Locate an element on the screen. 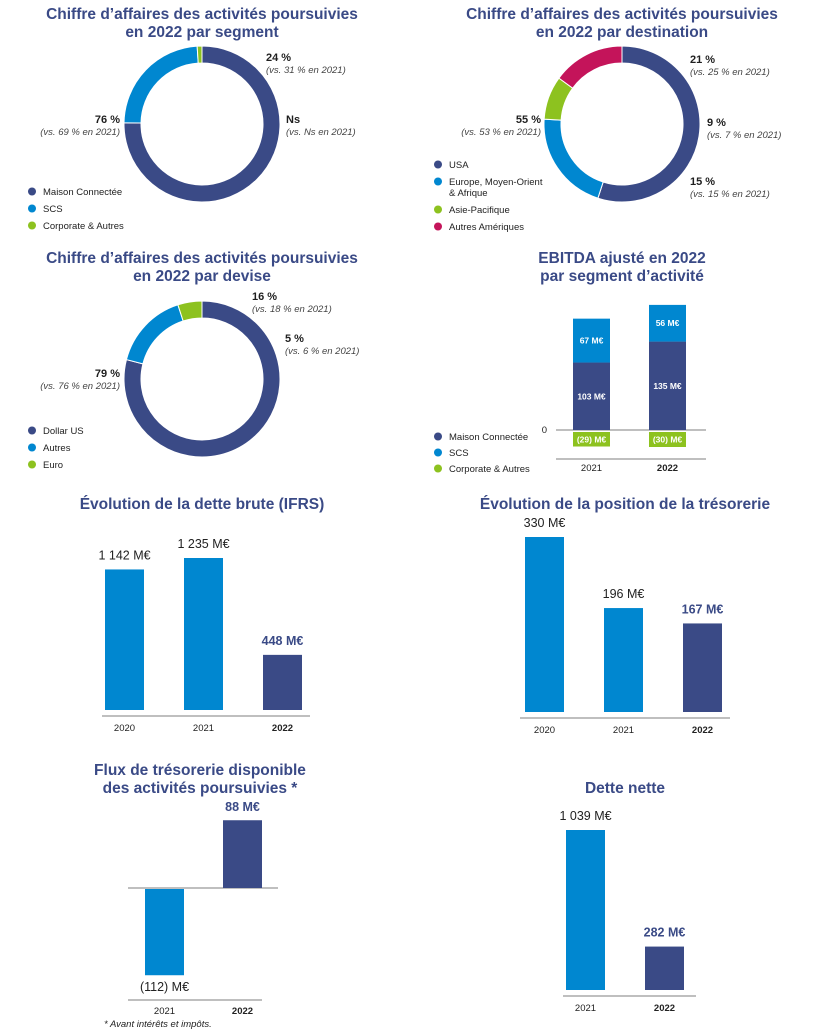  bar-value-label: 330 M€ is located at coordinates (545, 523).